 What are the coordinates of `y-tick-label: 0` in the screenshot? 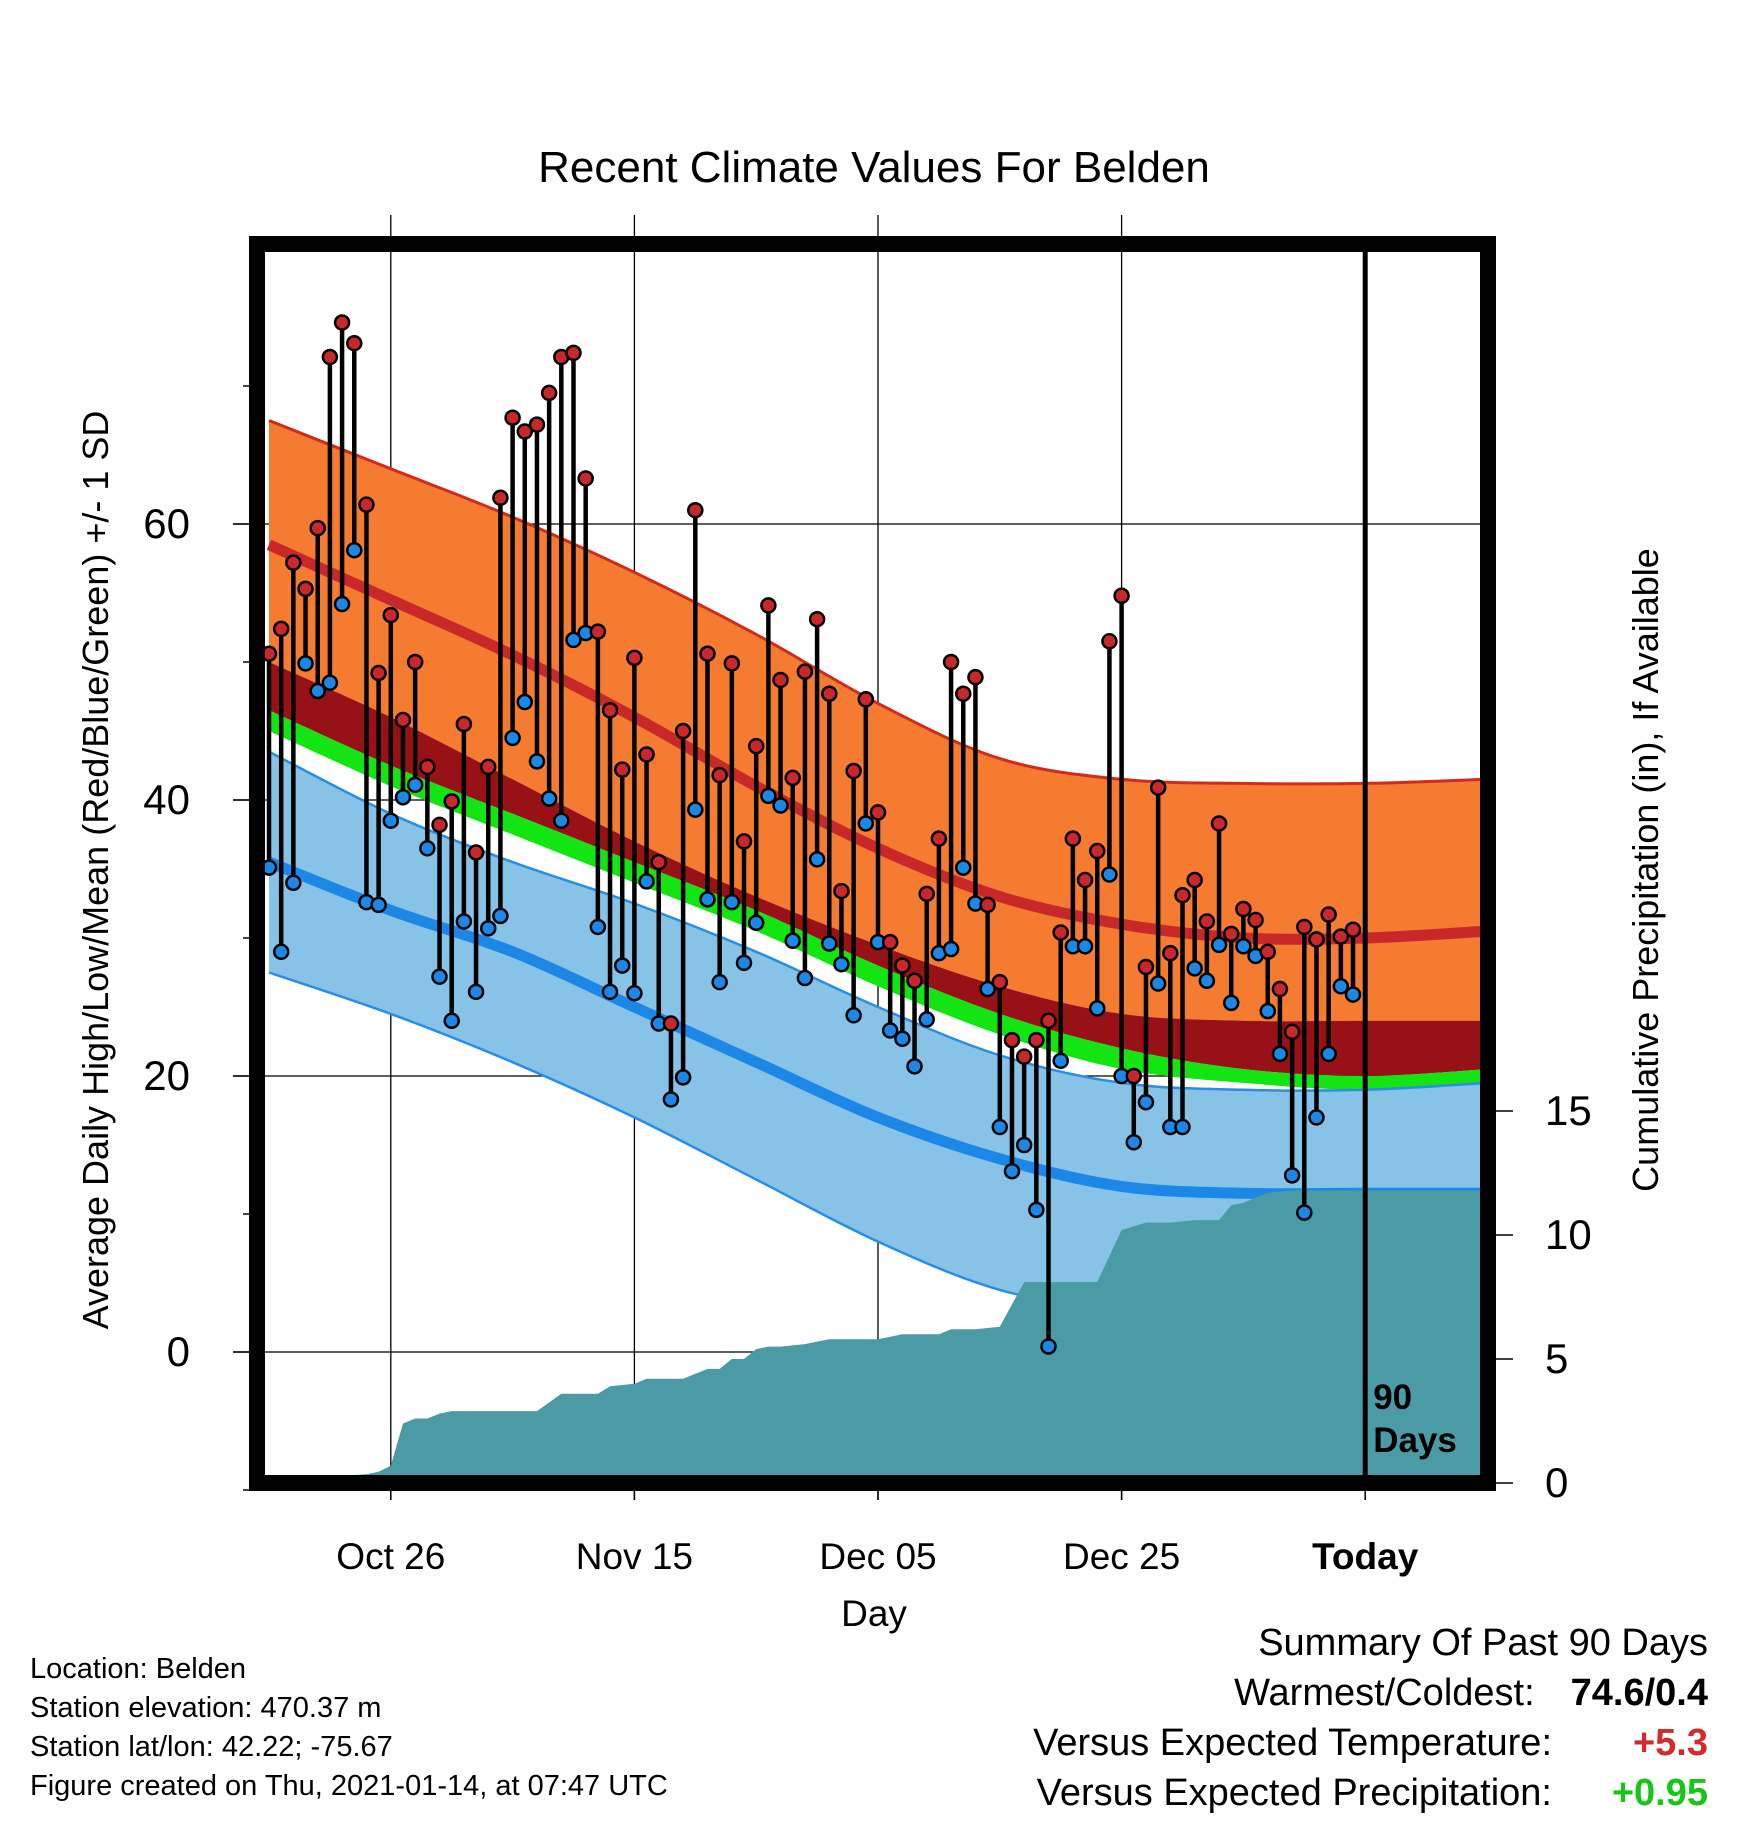 It's located at (178, 1351).